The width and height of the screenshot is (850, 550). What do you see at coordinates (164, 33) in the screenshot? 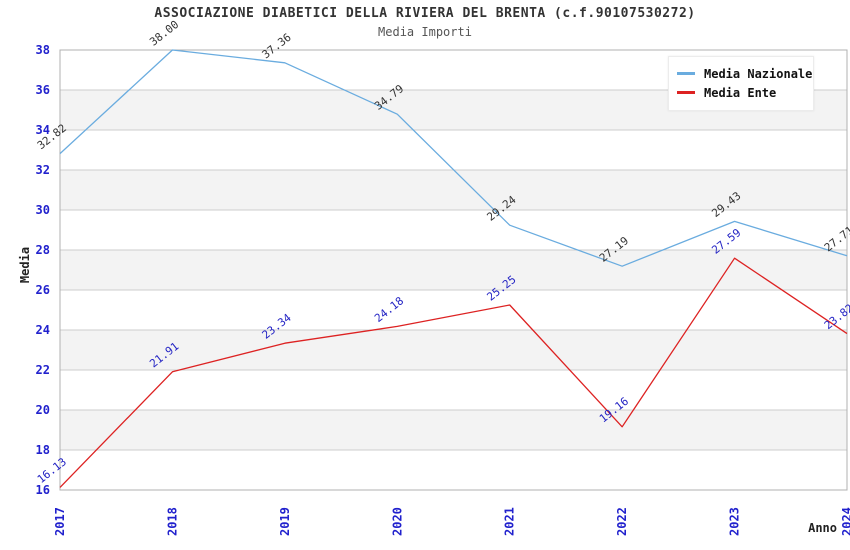
I see `svg-text: 38.00` at bounding box center [164, 33].